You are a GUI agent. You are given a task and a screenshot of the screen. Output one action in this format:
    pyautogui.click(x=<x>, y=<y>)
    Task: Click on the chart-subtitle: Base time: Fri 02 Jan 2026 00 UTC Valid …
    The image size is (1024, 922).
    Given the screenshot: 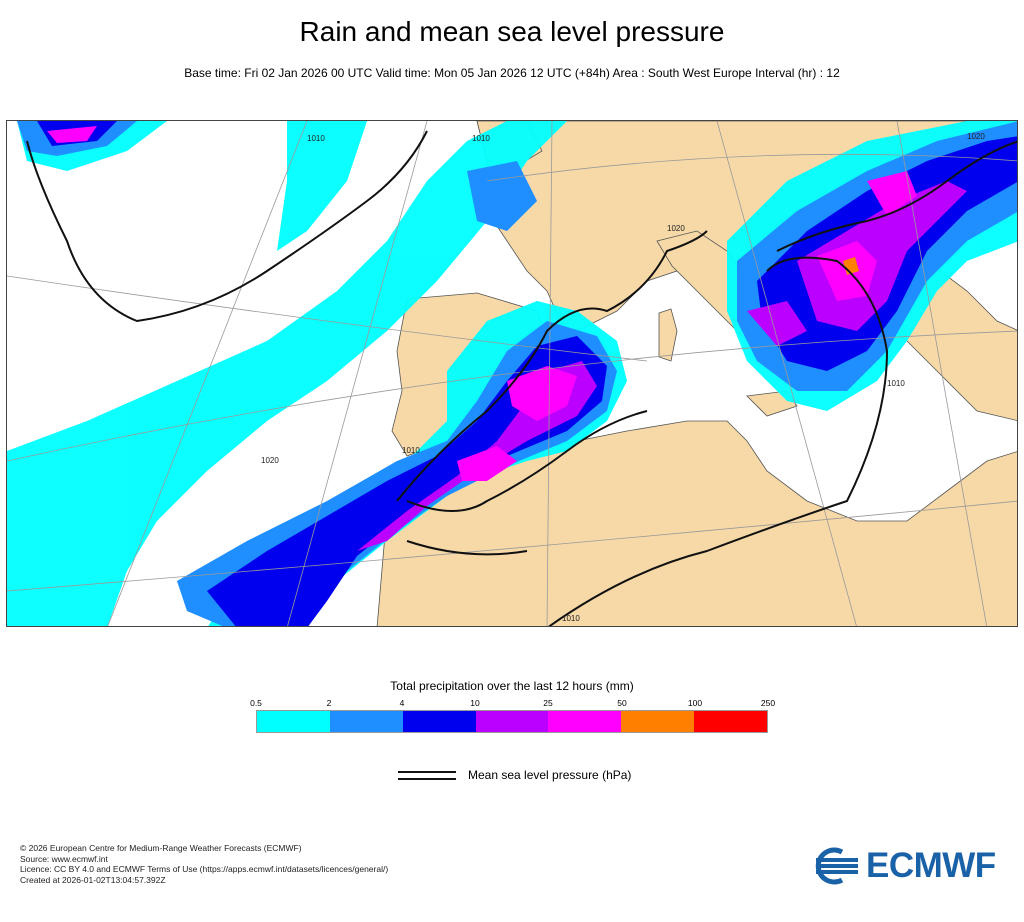 What is the action you would take?
    pyautogui.click(x=512, y=73)
    